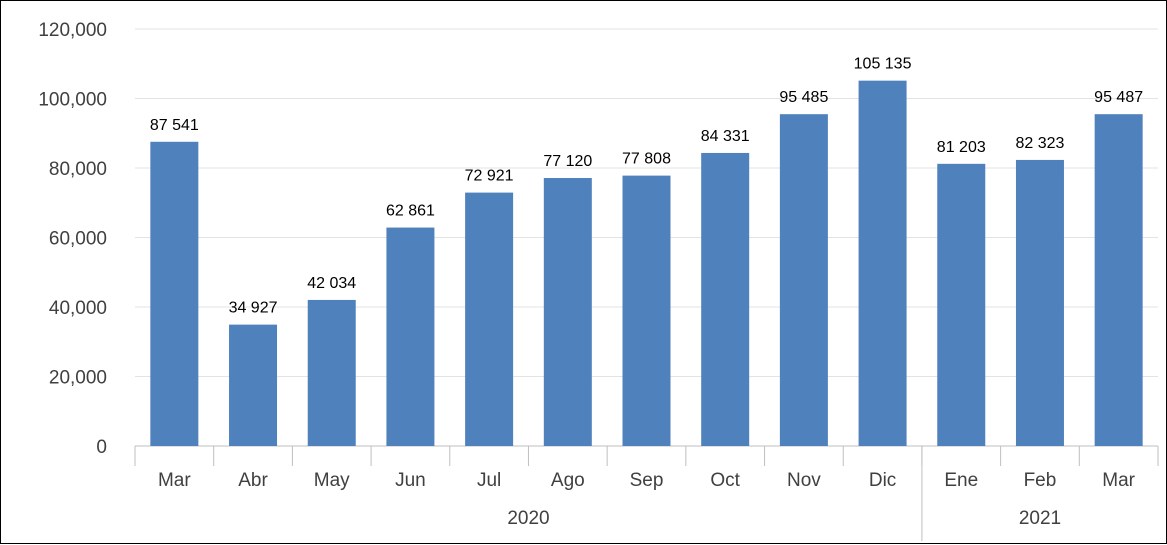 Image resolution: width=1167 pixels, height=545 pixels. Describe the element at coordinates (78, 308) in the screenshot. I see `y-tick-label: 40,000` at that location.